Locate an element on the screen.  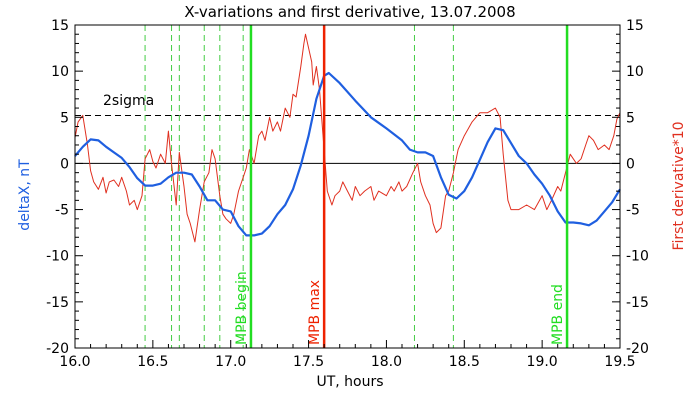
y-right-tick-label: 0 is located at coordinates (630, 164).